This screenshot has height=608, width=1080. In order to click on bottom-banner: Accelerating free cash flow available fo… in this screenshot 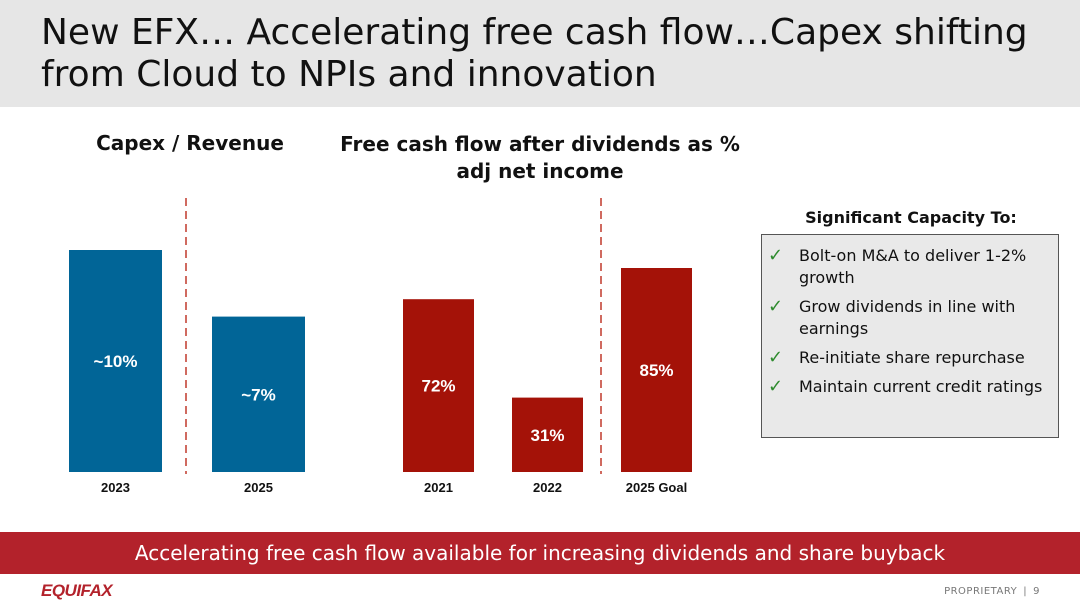, I will do `click(540, 553)`.